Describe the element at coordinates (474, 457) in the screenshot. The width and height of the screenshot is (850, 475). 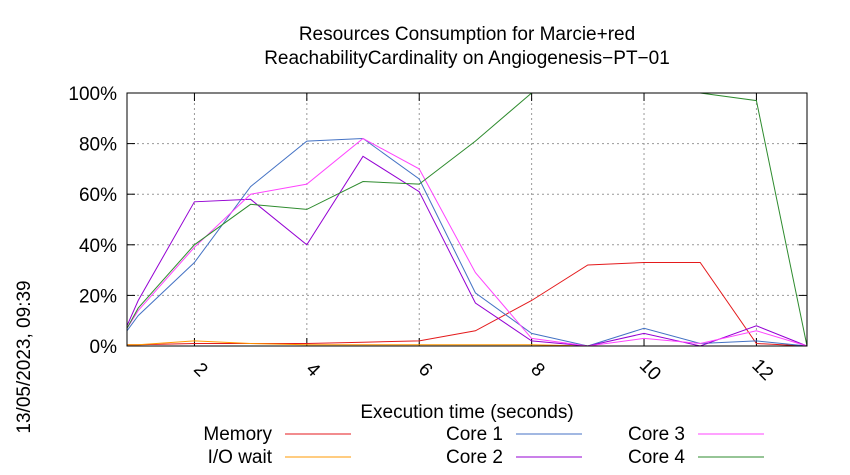
I see `legend-label: Core 2` at that location.